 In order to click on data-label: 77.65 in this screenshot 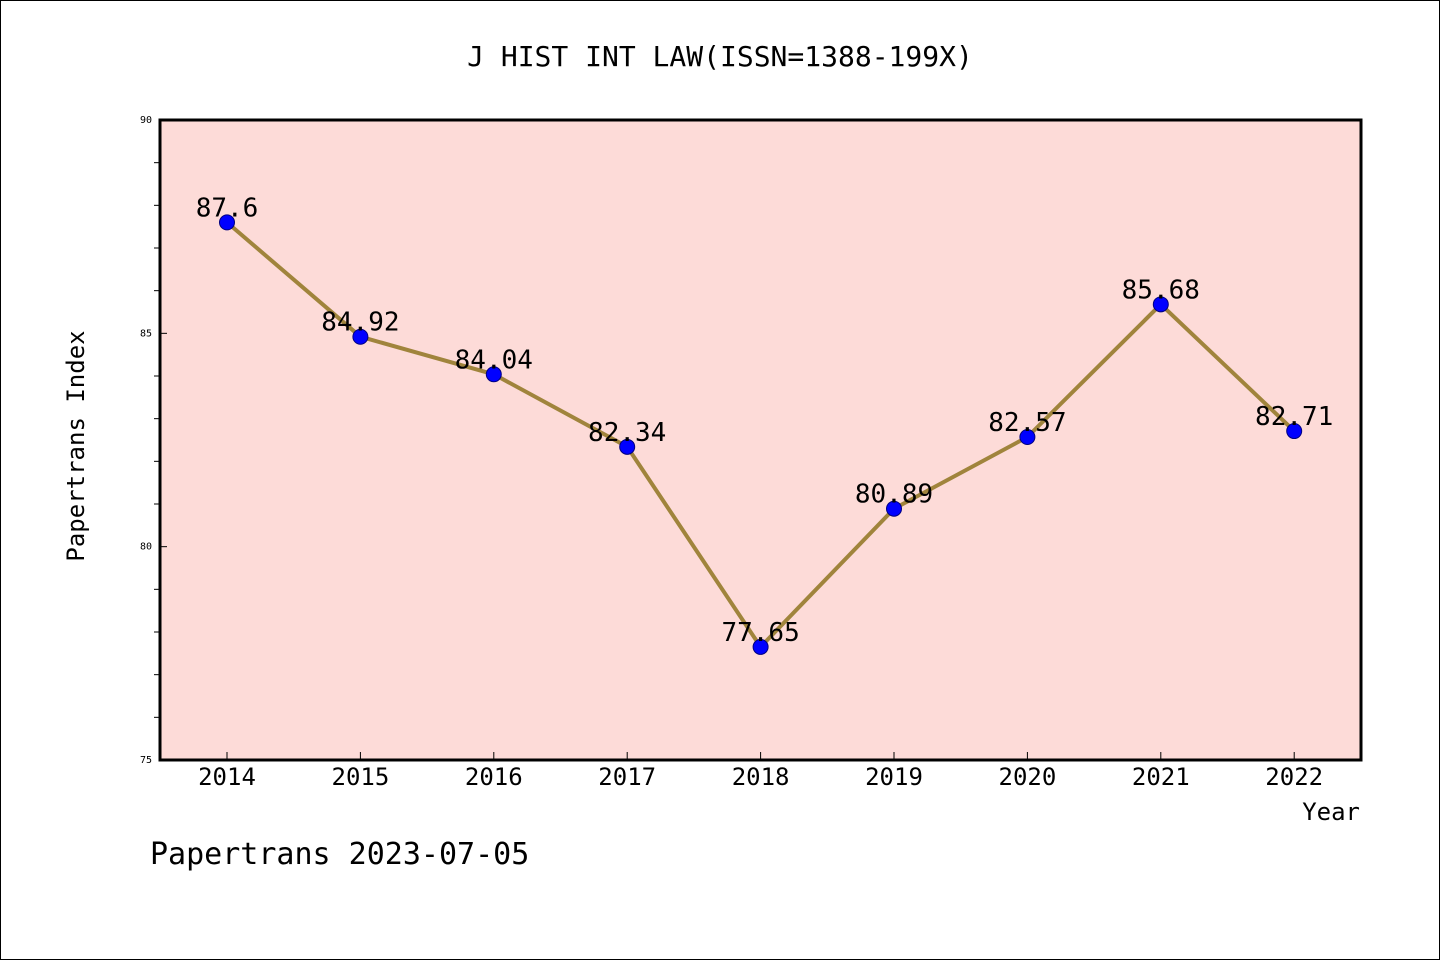, I will do `click(760, 633)`.